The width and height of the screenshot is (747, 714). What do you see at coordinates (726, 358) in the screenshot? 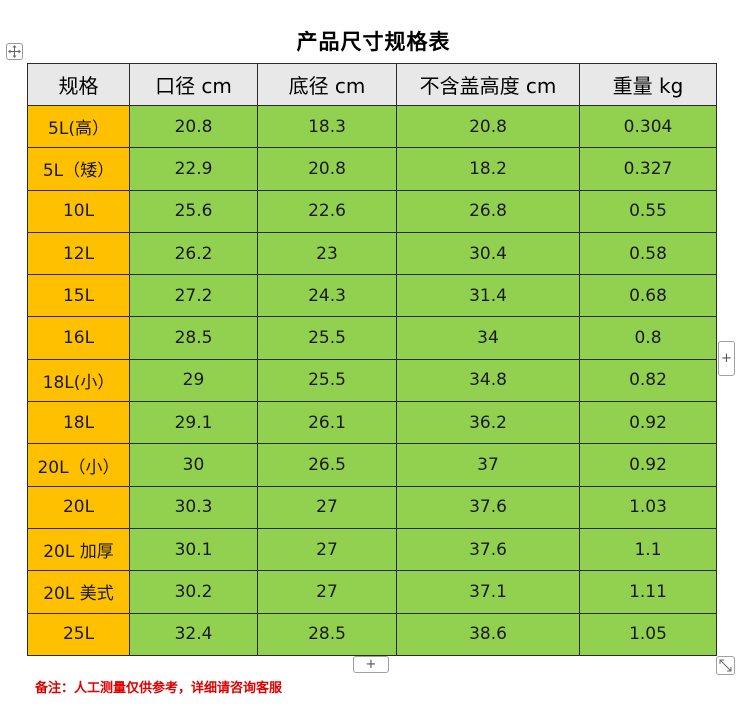
I see `add-column-button: +` at bounding box center [726, 358].